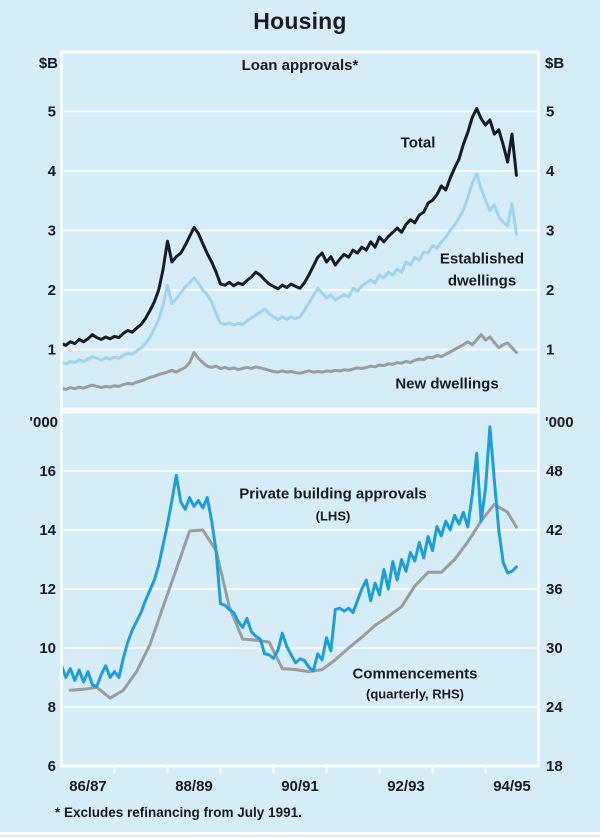 This screenshot has width=600, height=837. Describe the element at coordinates (415, 694) in the screenshot. I see `commencements-series-label-line2: (quarterly, RHS)` at that location.